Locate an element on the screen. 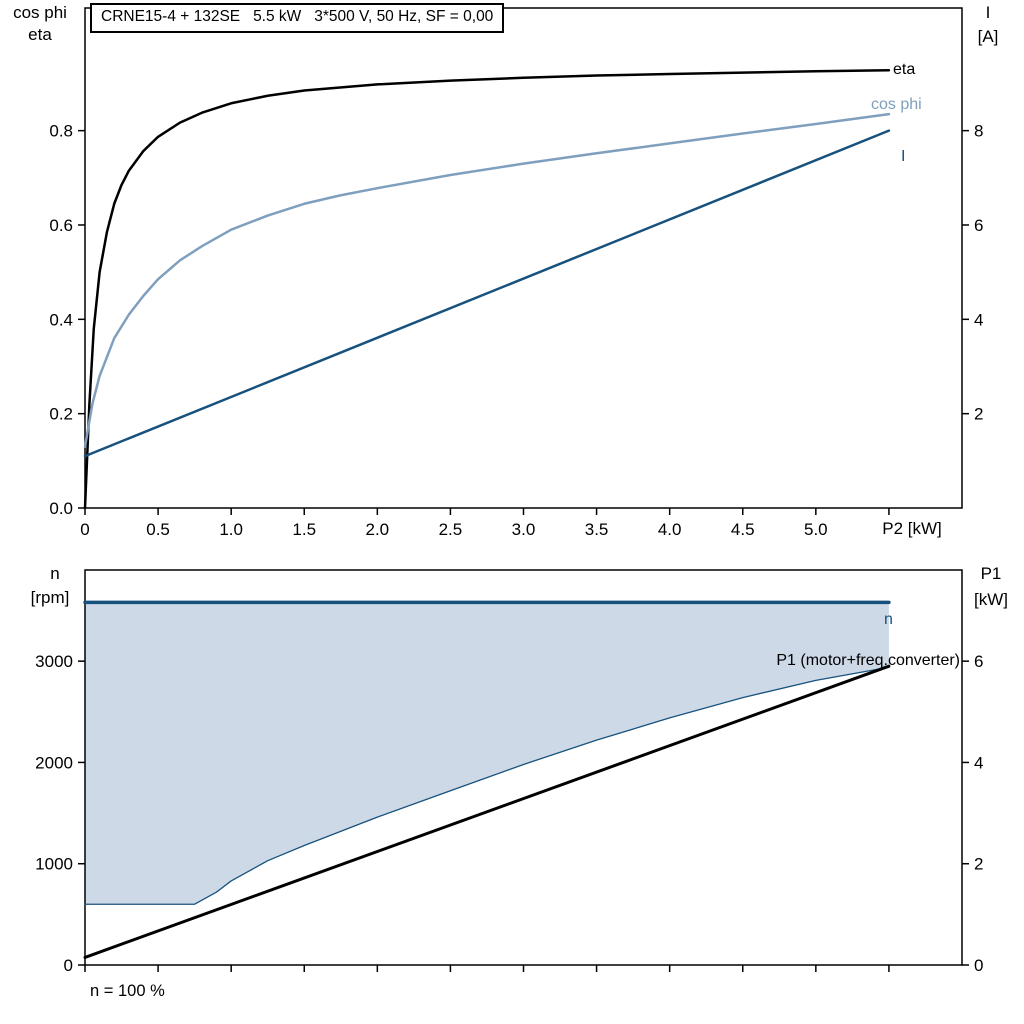 This screenshot has height=1024, width=1024. tick-label: 5.0 is located at coordinates (816, 529).